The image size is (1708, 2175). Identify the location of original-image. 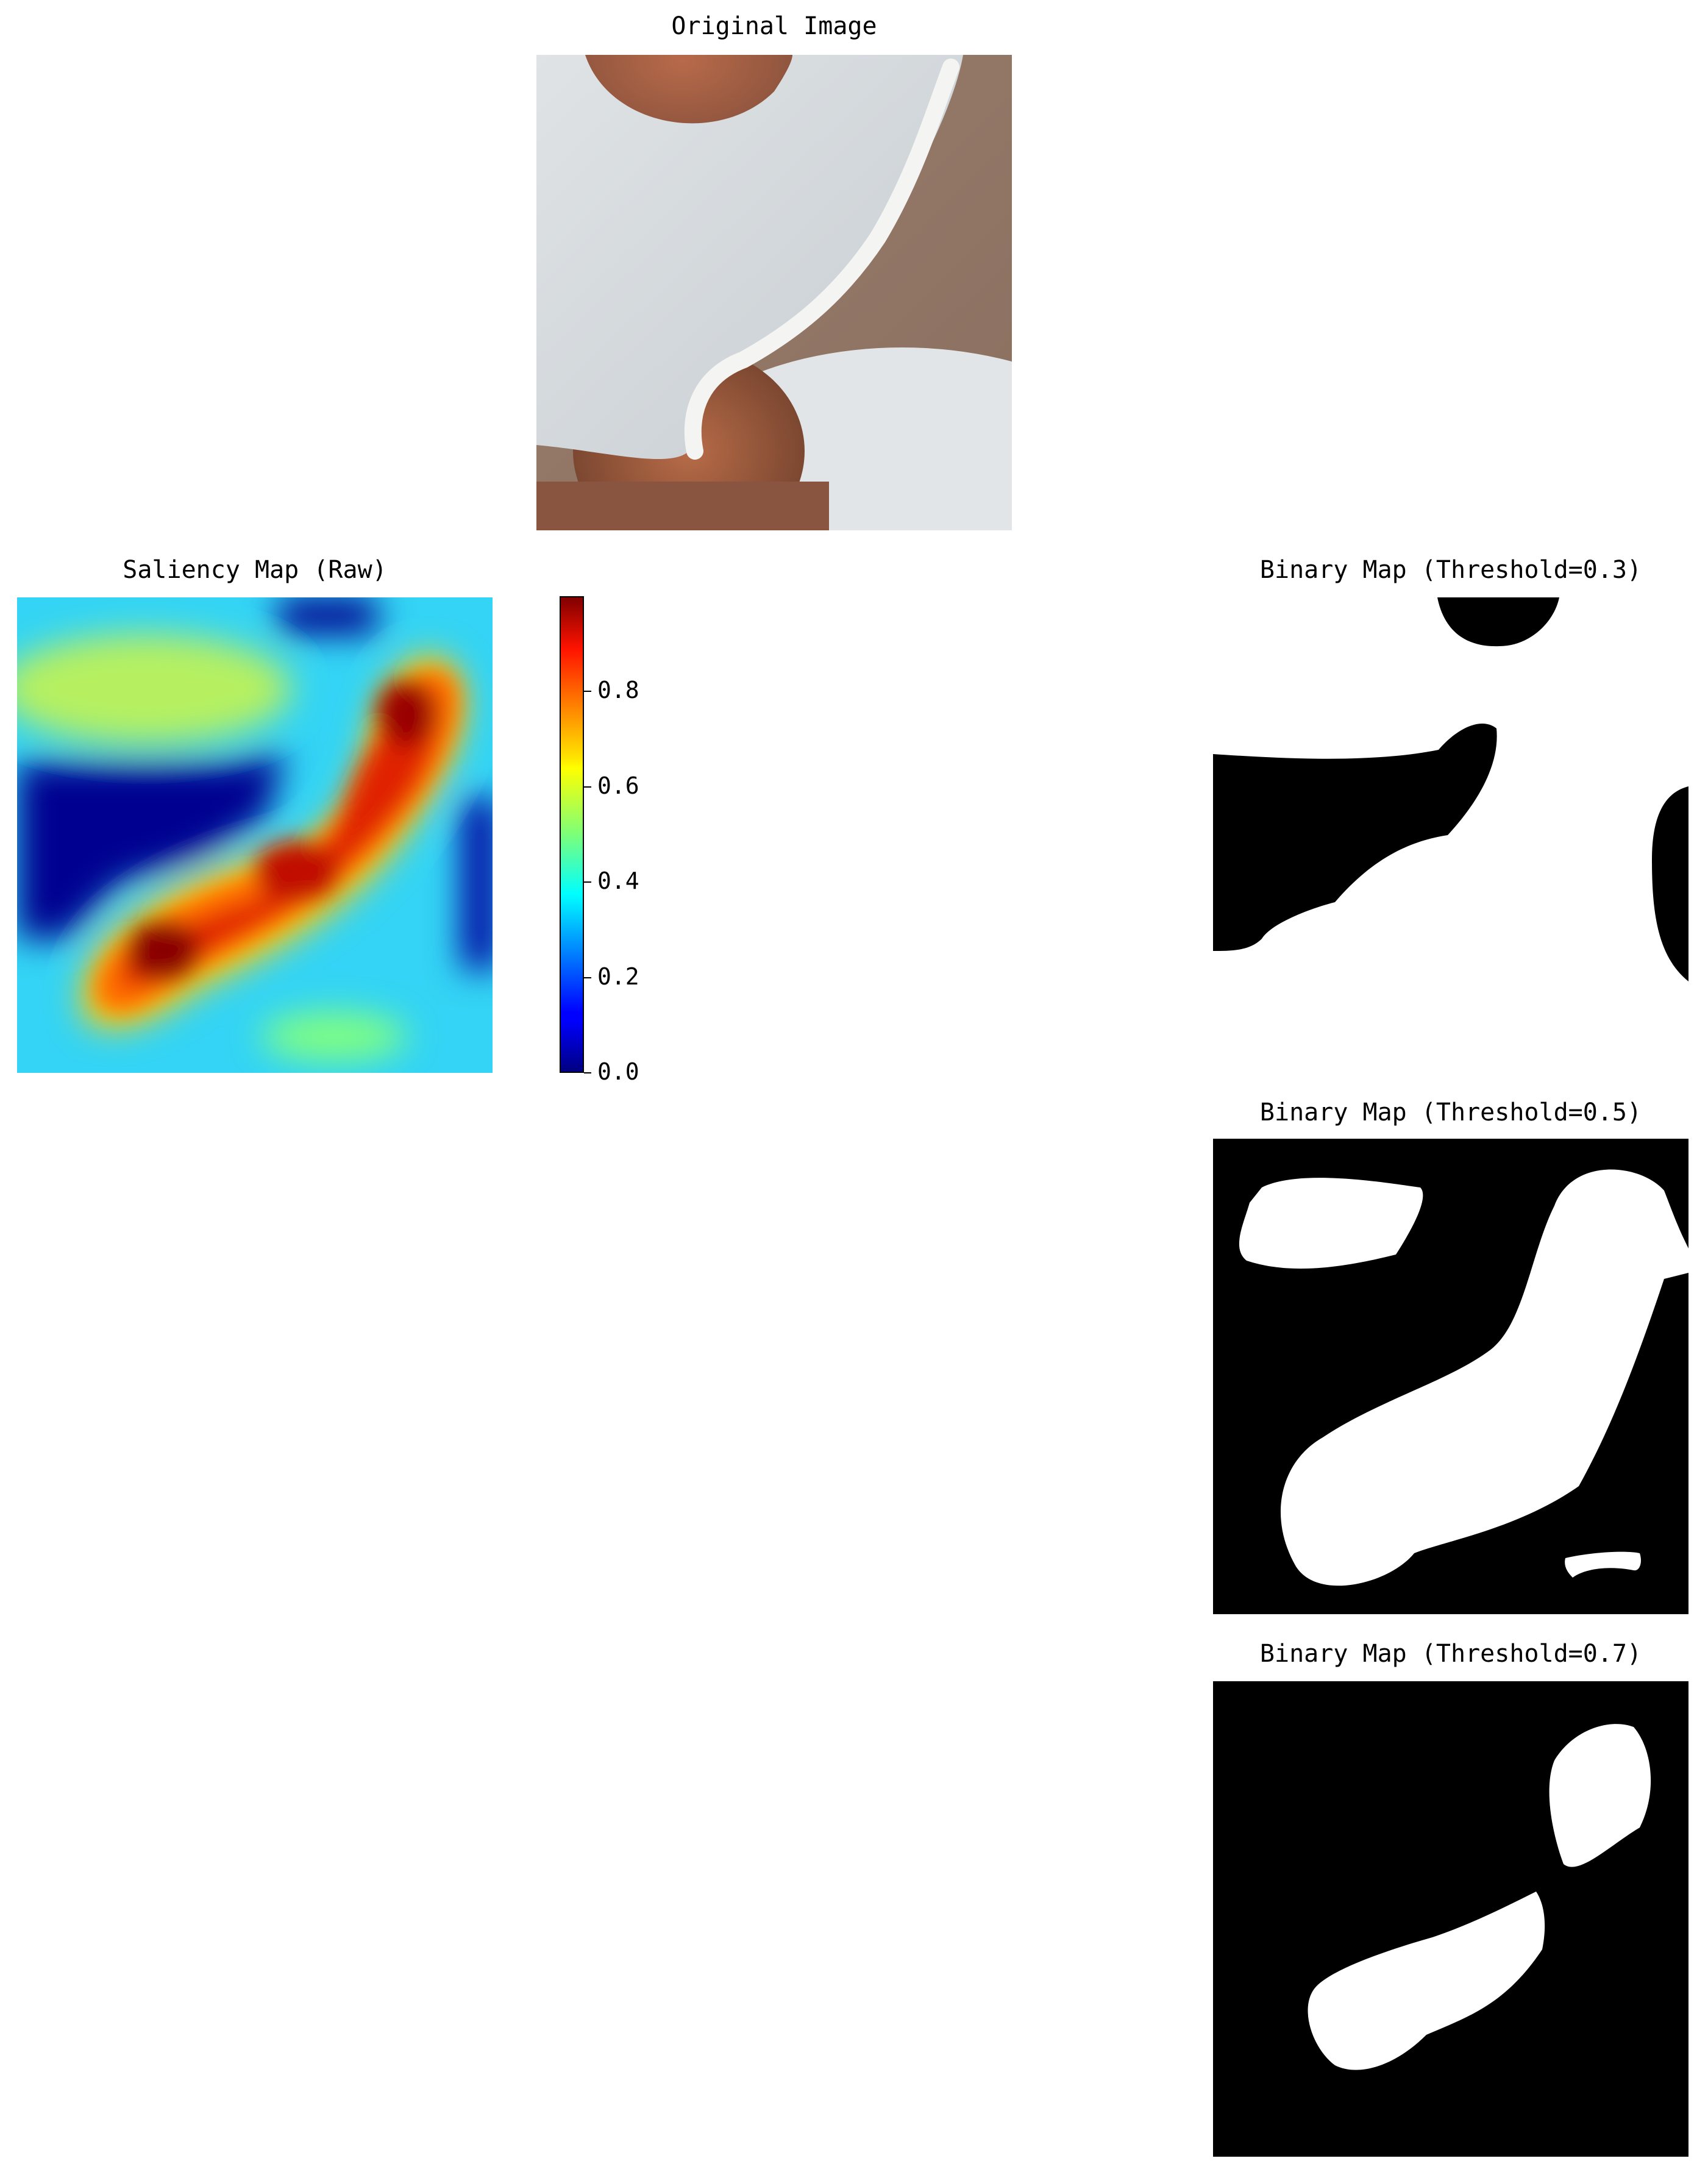
(774, 292).